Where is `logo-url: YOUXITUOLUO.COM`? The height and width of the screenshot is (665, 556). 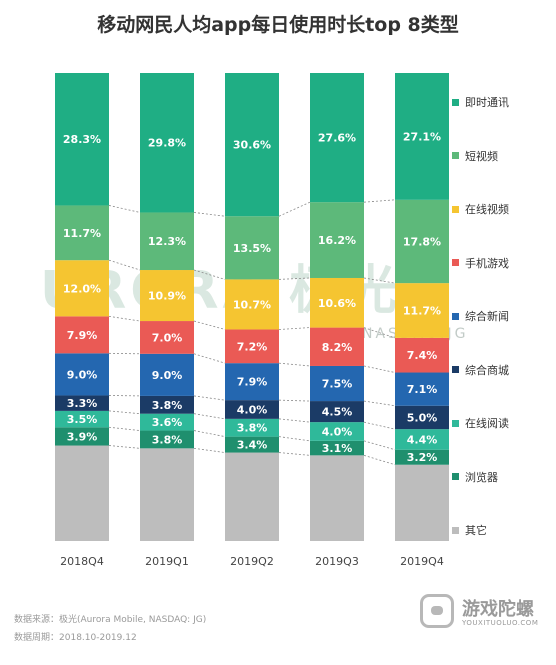
logo-url: YOUXITUOLUO.COM is located at coordinates (500, 623).